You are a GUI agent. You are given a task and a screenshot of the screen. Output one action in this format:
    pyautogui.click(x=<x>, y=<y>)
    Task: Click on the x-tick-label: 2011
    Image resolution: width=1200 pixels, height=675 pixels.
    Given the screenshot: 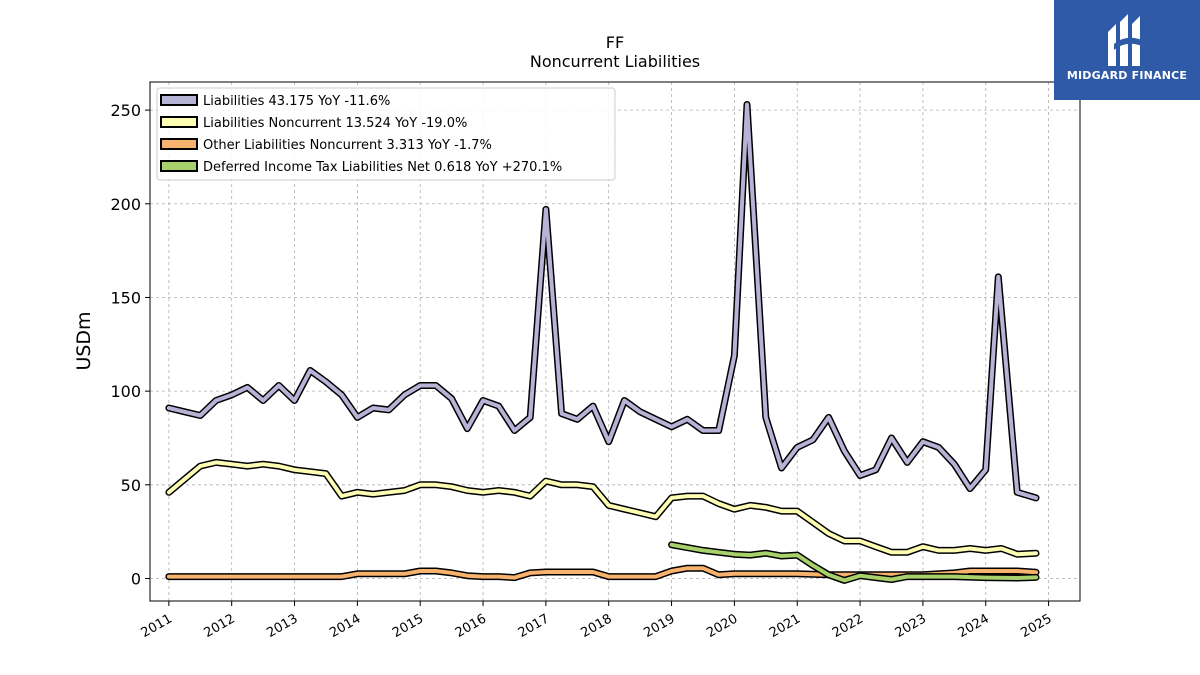 What is the action you would take?
    pyautogui.click(x=157, y=626)
    